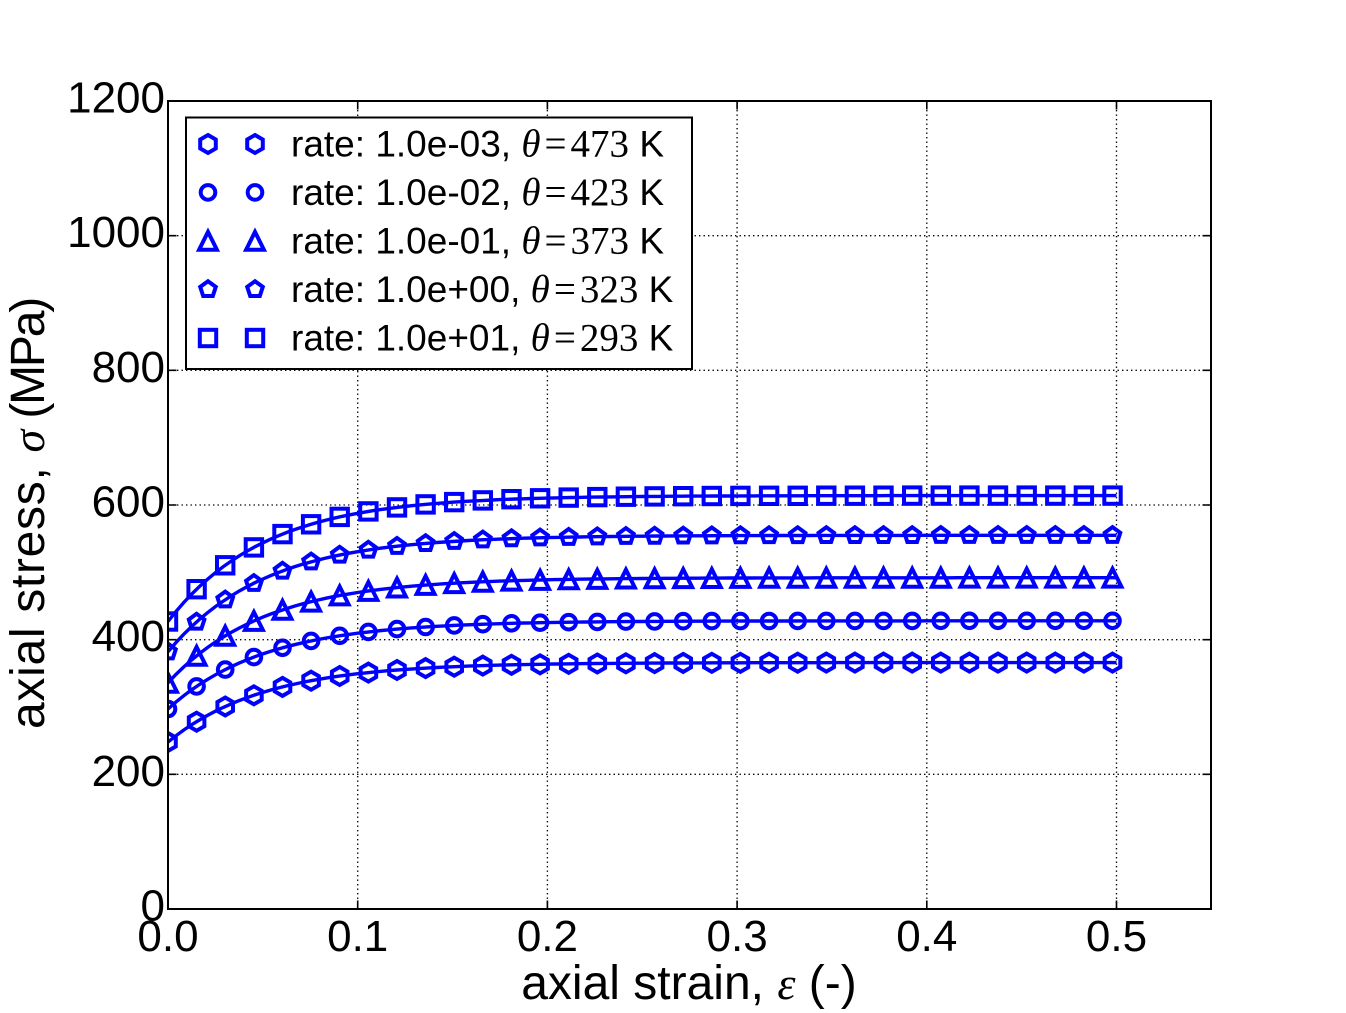 This screenshot has width=1346, height=1013. Describe the element at coordinates (128, 636) in the screenshot. I see `svg-text: 400` at that location.